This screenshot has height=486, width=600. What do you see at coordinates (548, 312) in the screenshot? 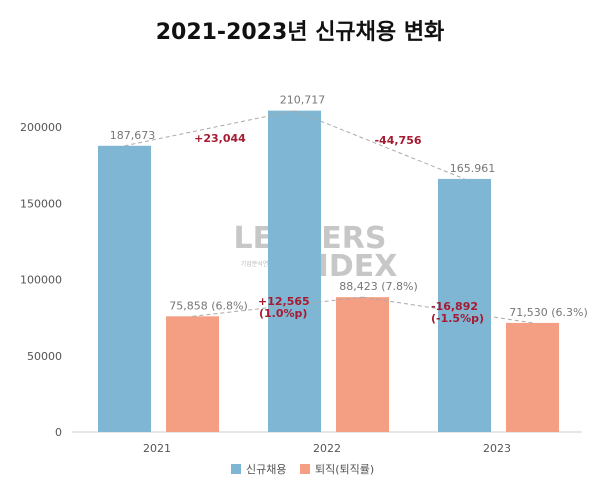
I see `data-label-retire: 71,530 (6.3%)` at bounding box center [548, 312].